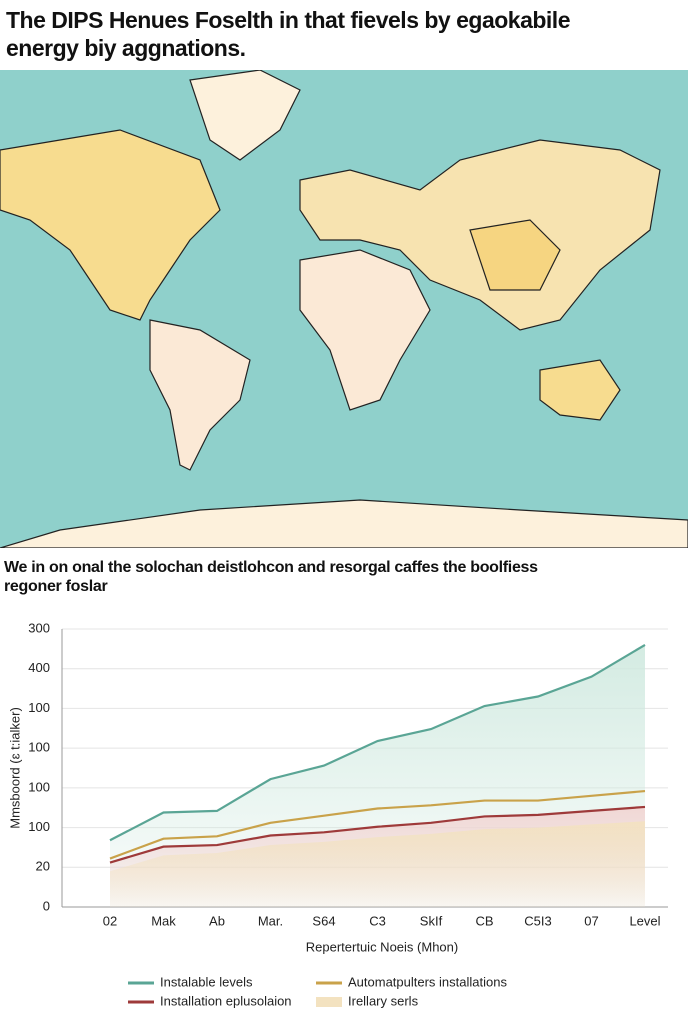 The image size is (688, 1024). What do you see at coordinates (14, 768) in the screenshot?
I see `y-axis-title: Mmsboord (ɛ t:ialker)` at bounding box center [14, 768].